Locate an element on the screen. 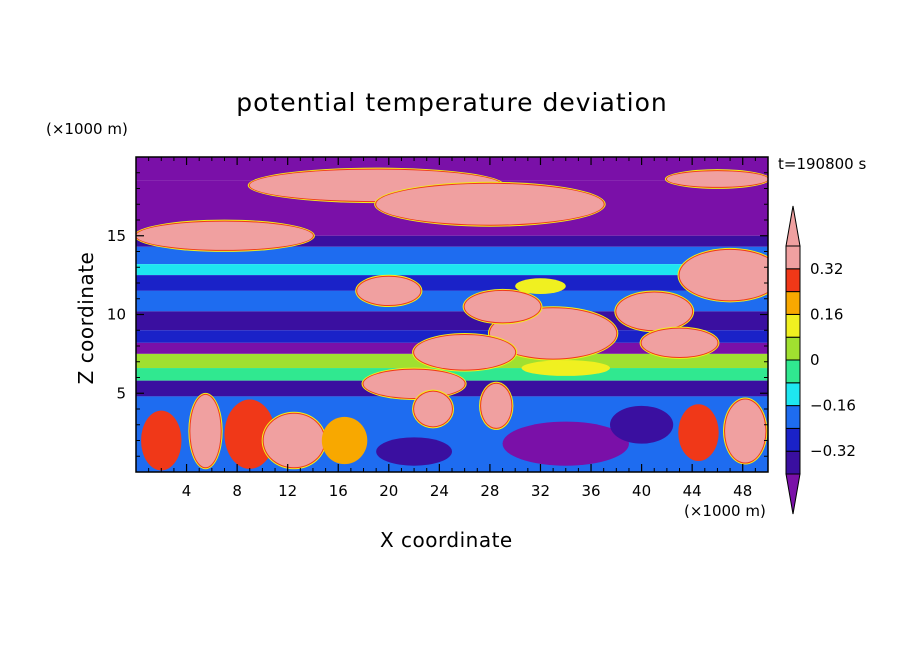  x-axis-title: X coordinate is located at coordinates (446, 540).